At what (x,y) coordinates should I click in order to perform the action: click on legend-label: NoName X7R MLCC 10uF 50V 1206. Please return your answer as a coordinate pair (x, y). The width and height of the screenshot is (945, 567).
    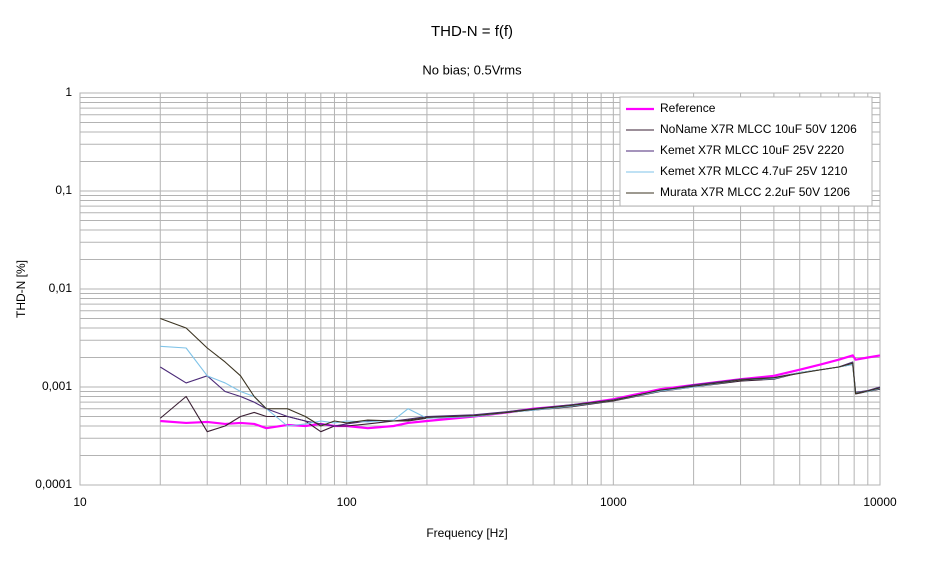
    Looking at the image, I should click on (758, 129).